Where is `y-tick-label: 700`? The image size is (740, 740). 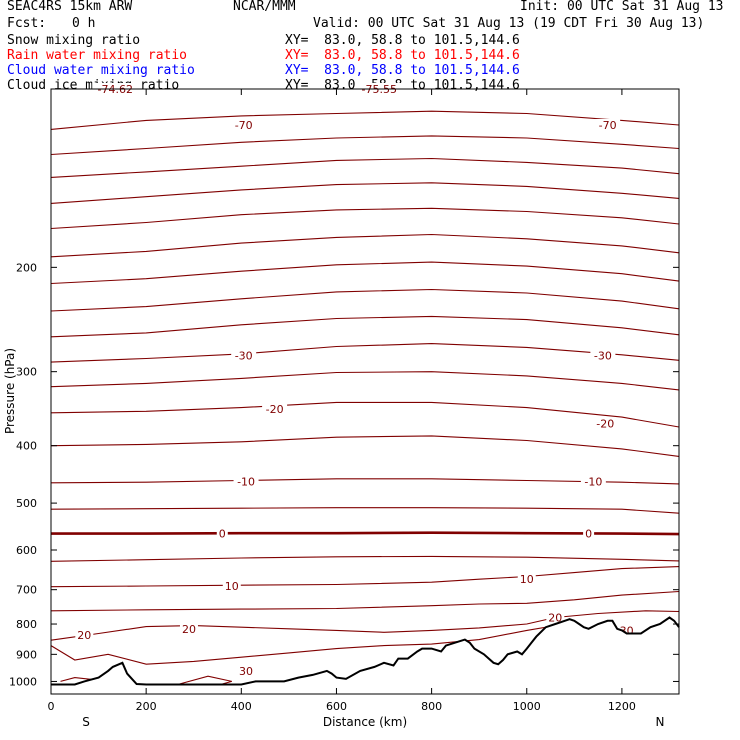
y-tick-label: 700 is located at coordinates (26, 590).